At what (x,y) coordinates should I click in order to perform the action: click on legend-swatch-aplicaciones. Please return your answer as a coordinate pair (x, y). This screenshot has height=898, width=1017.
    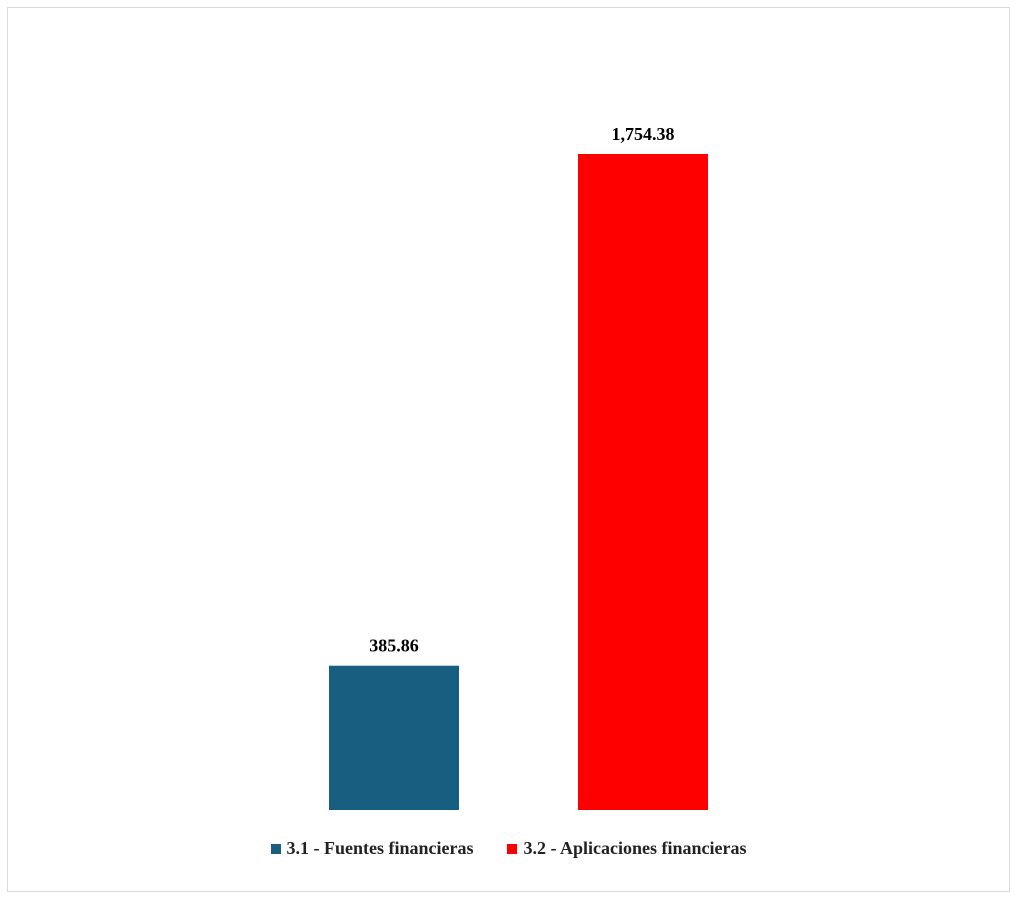
    Looking at the image, I should click on (512, 848).